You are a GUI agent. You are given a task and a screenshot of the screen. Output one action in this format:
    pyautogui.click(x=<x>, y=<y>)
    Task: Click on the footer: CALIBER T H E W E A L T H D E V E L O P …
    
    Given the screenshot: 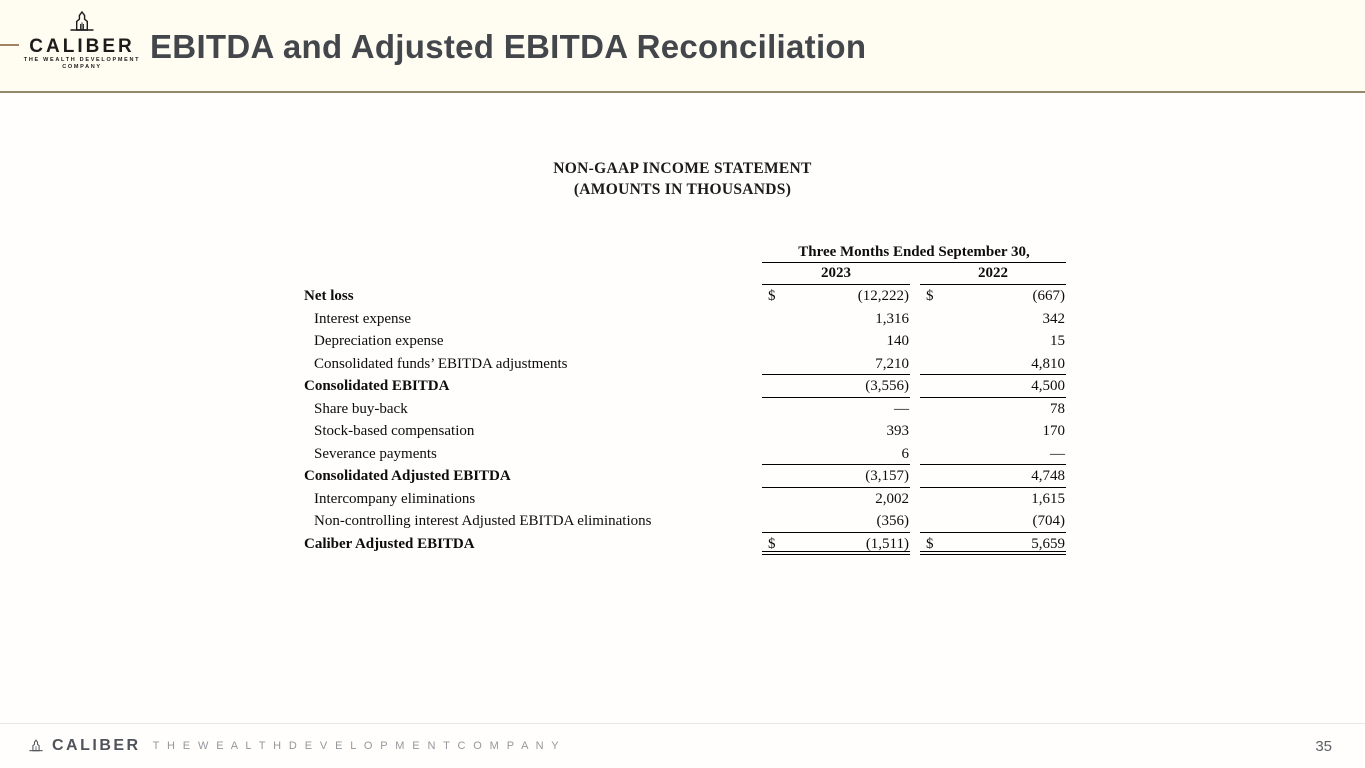 What is the action you would take?
    pyautogui.click(x=682, y=745)
    